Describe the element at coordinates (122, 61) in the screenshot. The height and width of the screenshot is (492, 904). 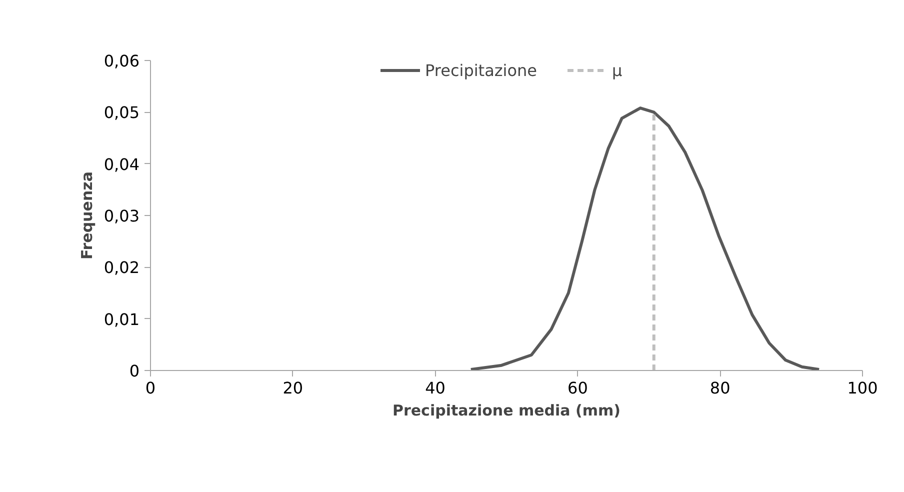
I see `y-tick-label: 0,06` at that location.